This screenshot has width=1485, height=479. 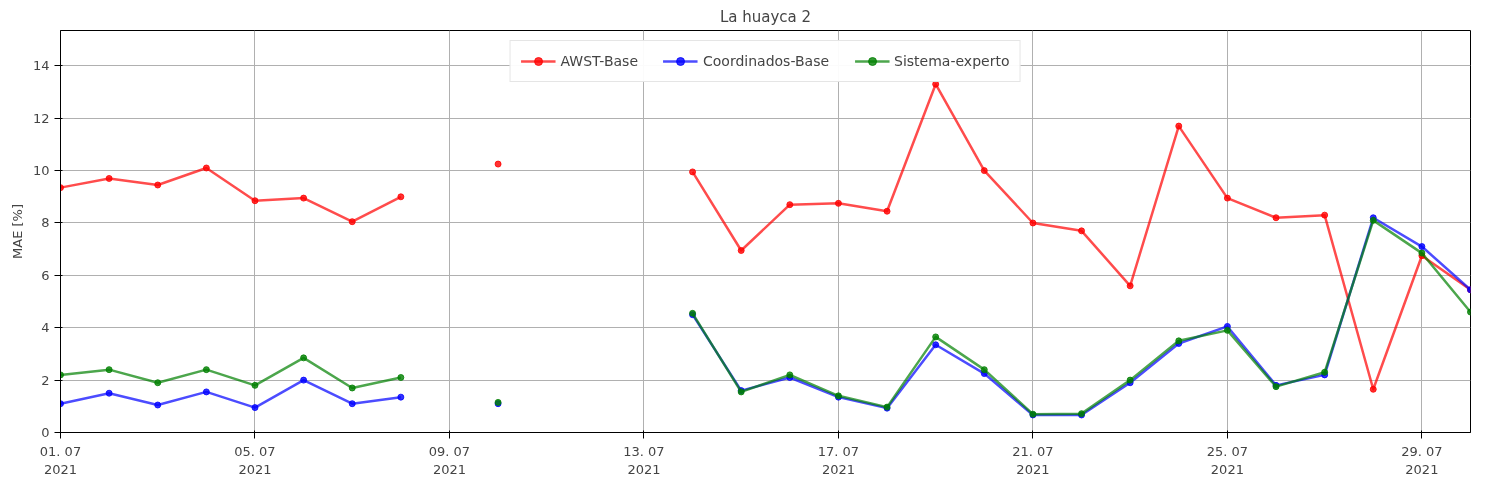 What do you see at coordinates (41, 171) in the screenshot?
I see `y-tick-label: 10` at bounding box center [41, 171].